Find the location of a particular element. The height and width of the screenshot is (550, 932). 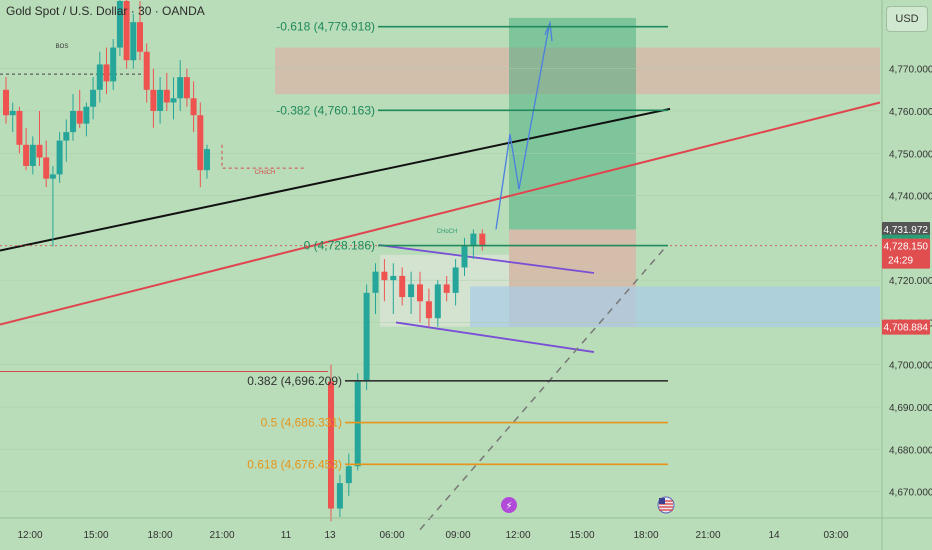

choch-line is located at coordinates (263, 156).